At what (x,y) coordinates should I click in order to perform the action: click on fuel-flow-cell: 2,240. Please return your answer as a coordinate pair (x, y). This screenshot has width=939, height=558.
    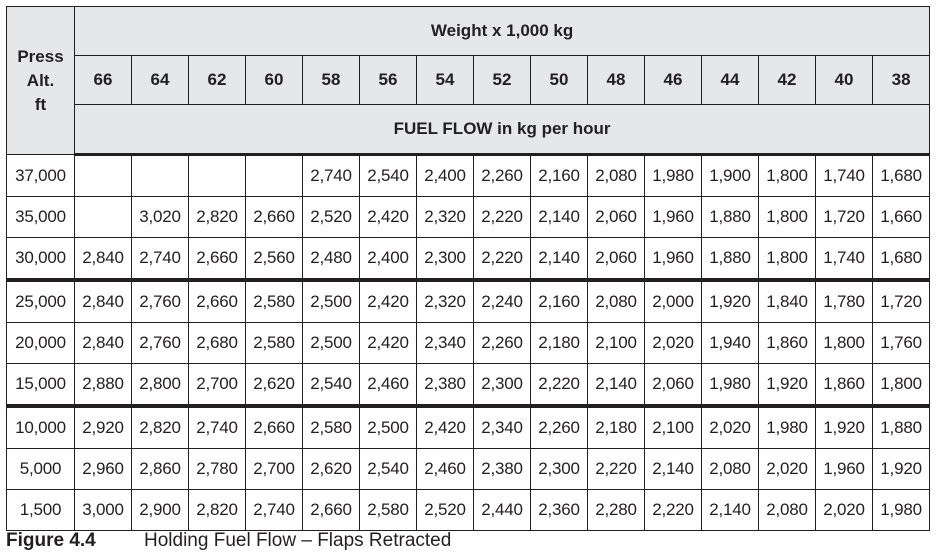
    Looking at the image, I should click on (502, 300).